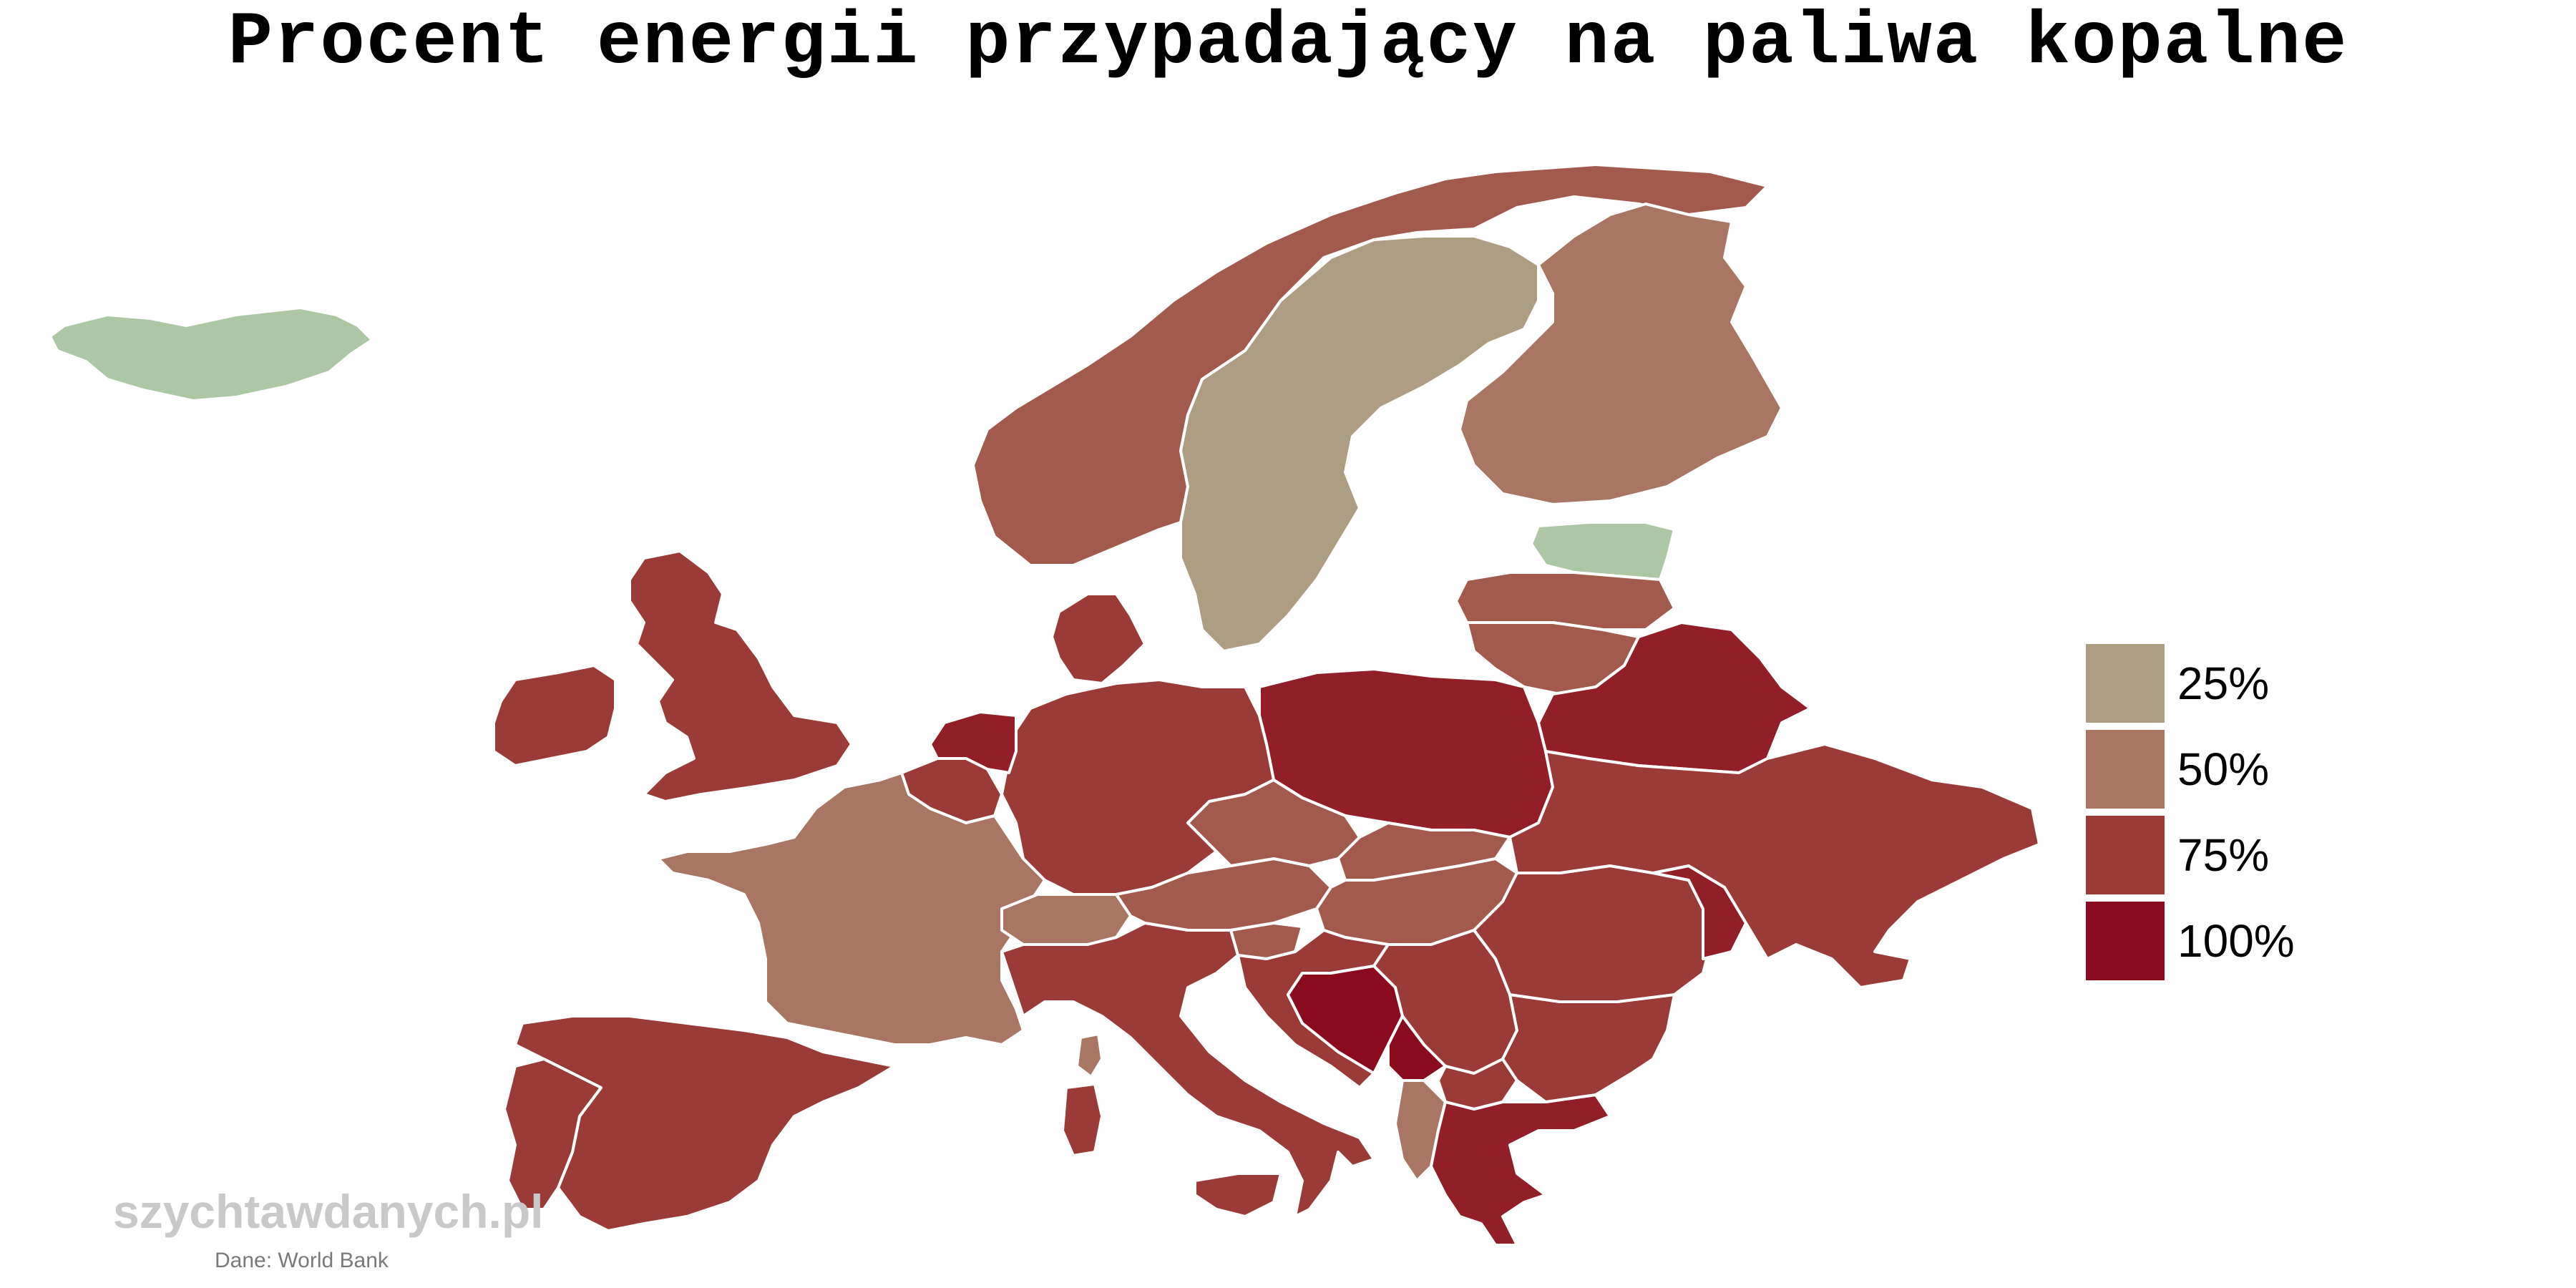 The width and height of the screenshot is (2576, 1288). Describe the element at coordinates (302, 1260) in the screenshot. I see `data-source: Dane: World Bank` at that location.